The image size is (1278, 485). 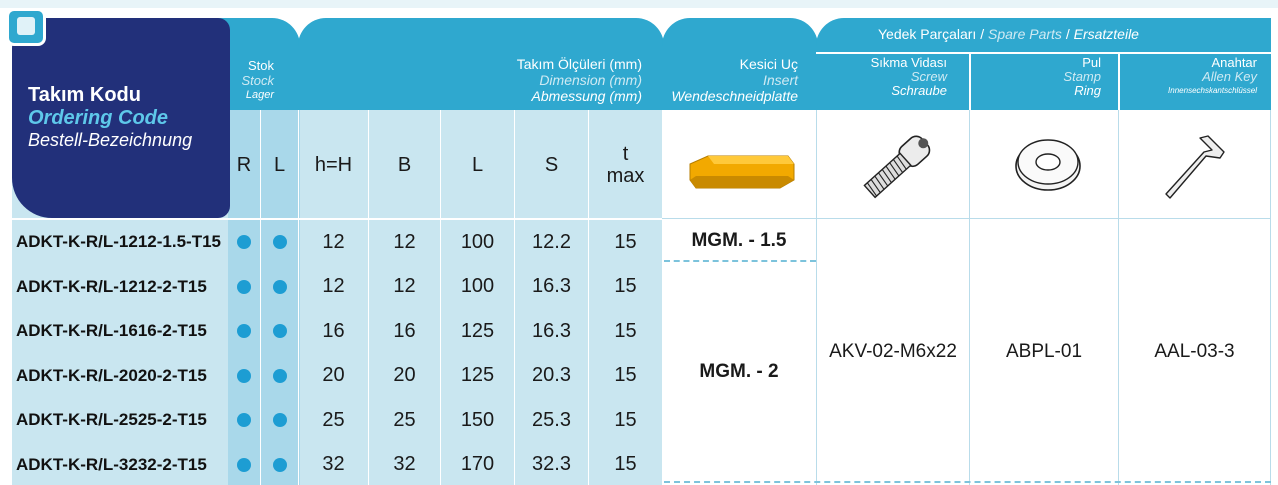 I want to click on insert-icon, so click(x=742, y=172).